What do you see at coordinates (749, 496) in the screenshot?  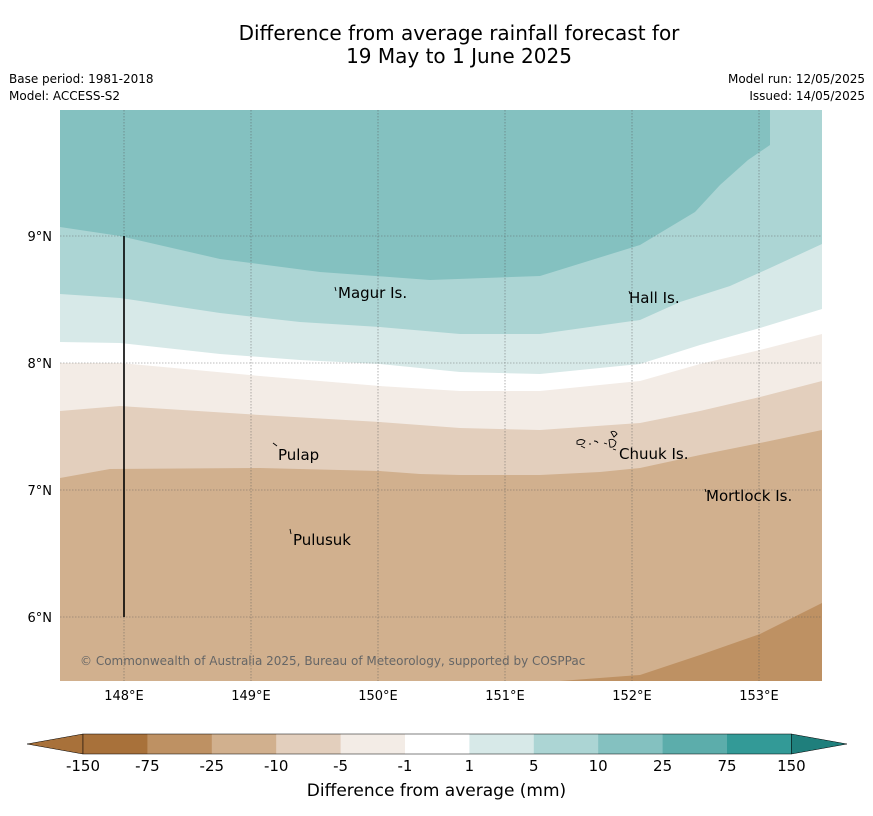 I see `place-mortlock: Mortlock Is.` at bounding box center [749, 496].